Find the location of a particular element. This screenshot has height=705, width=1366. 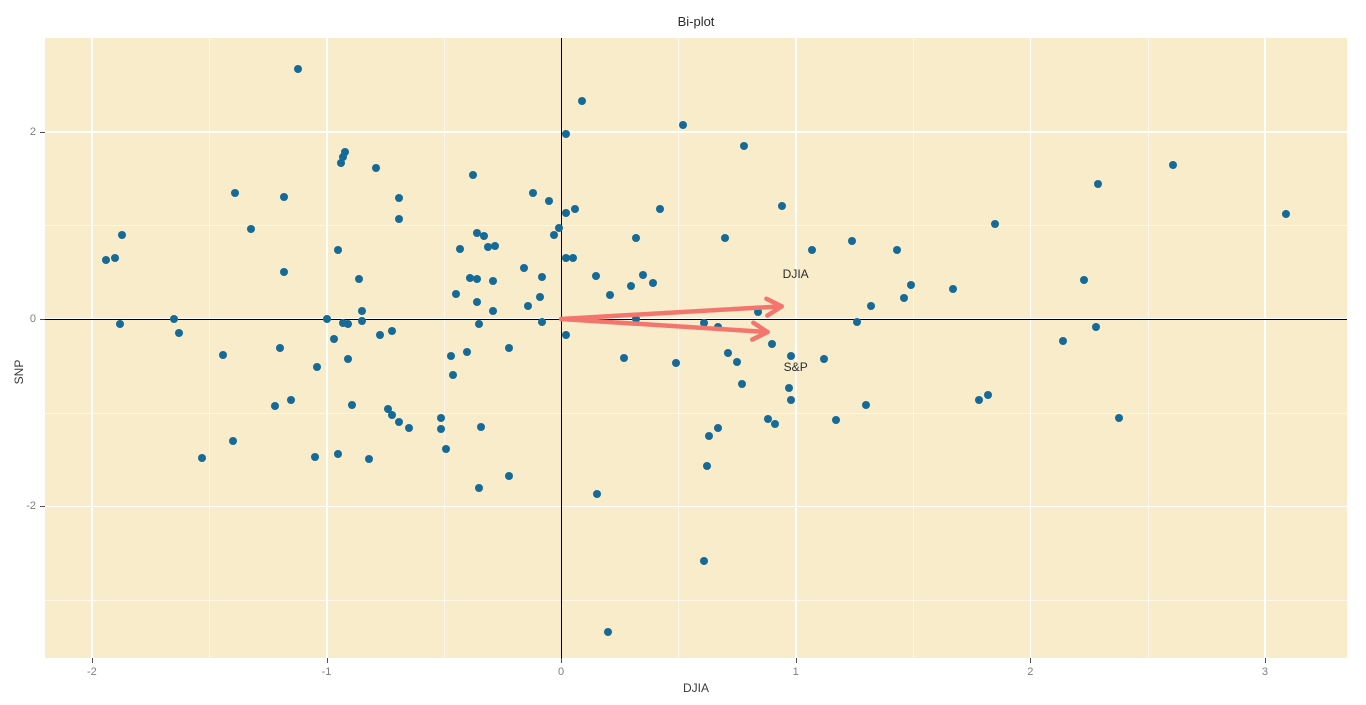

gridline-x-minor is located at coordinates (1148, 348).